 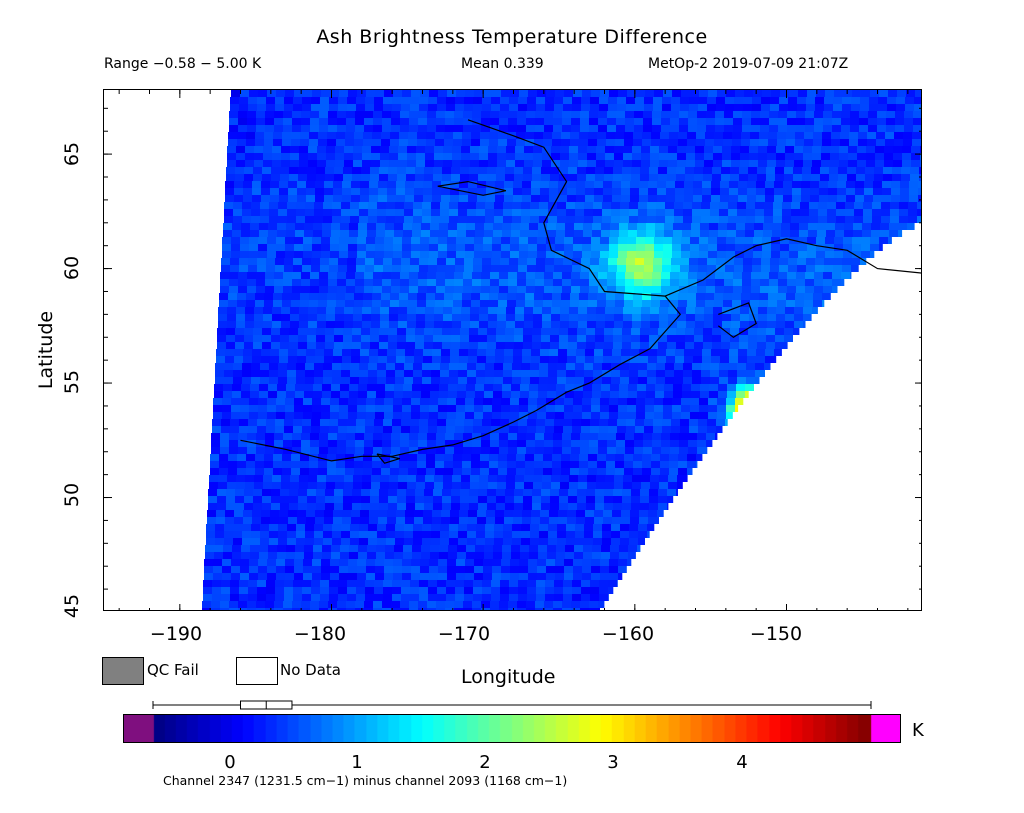 I want to click on chart-title: Ash Brightness Temperature Difference, so click(x=512, y=37).